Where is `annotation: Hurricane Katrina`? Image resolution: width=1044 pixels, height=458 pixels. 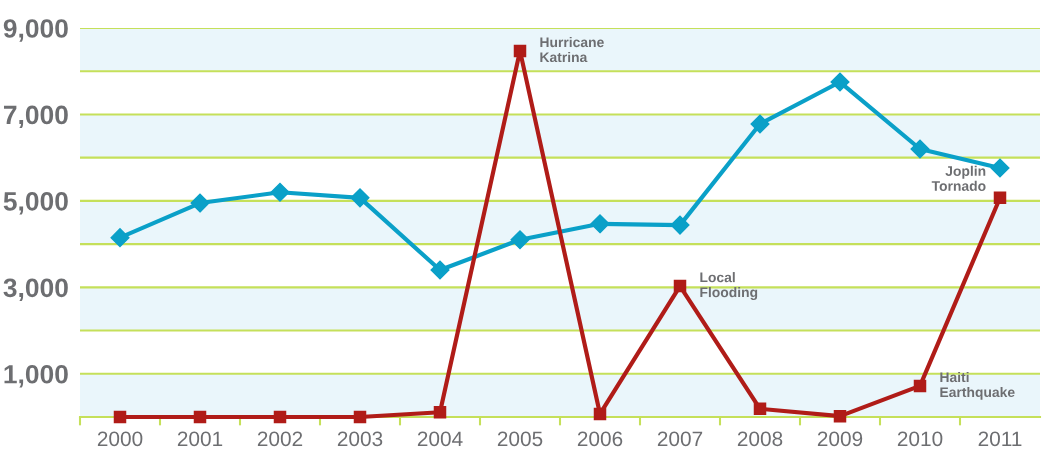
annotation: Hurricane Katrina is located at coordinates (572, 49).